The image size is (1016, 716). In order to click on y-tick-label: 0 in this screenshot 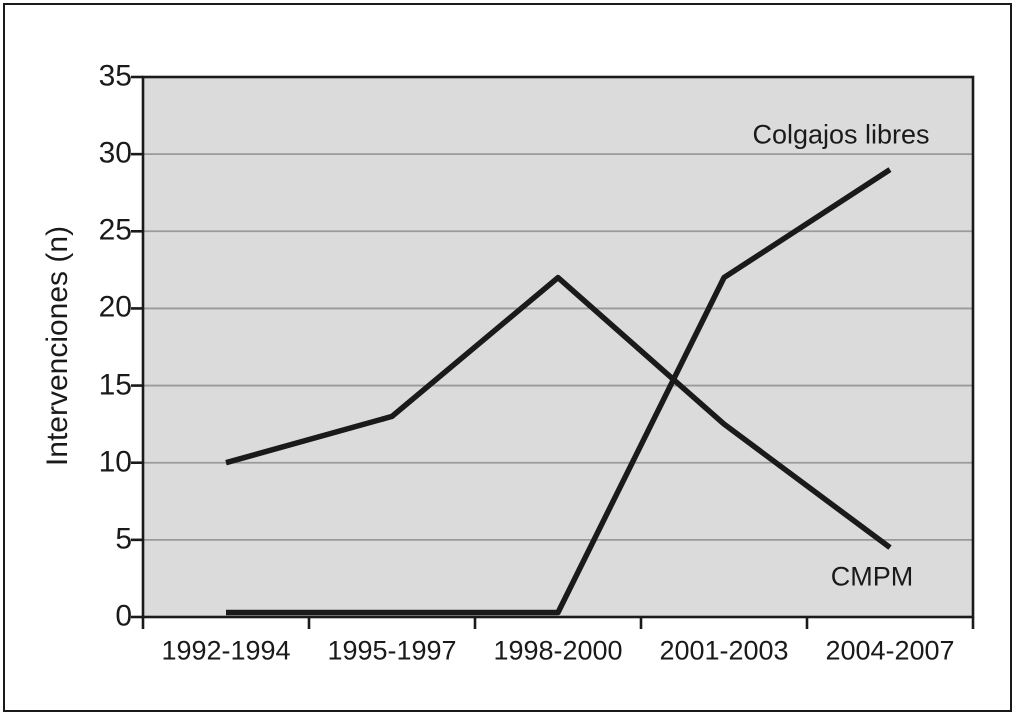, I will do `click(123, 616)`.